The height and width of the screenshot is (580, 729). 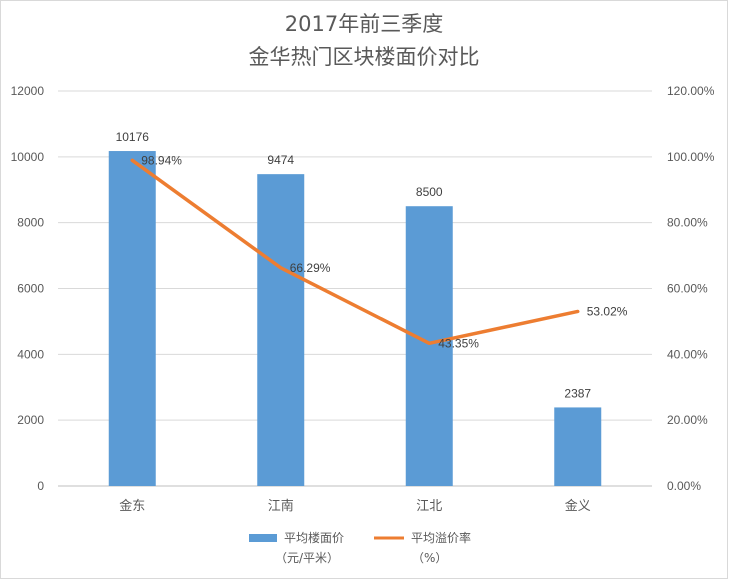 I want to click on left-axis-tick-label: 6000, so click(x=30, y=289).